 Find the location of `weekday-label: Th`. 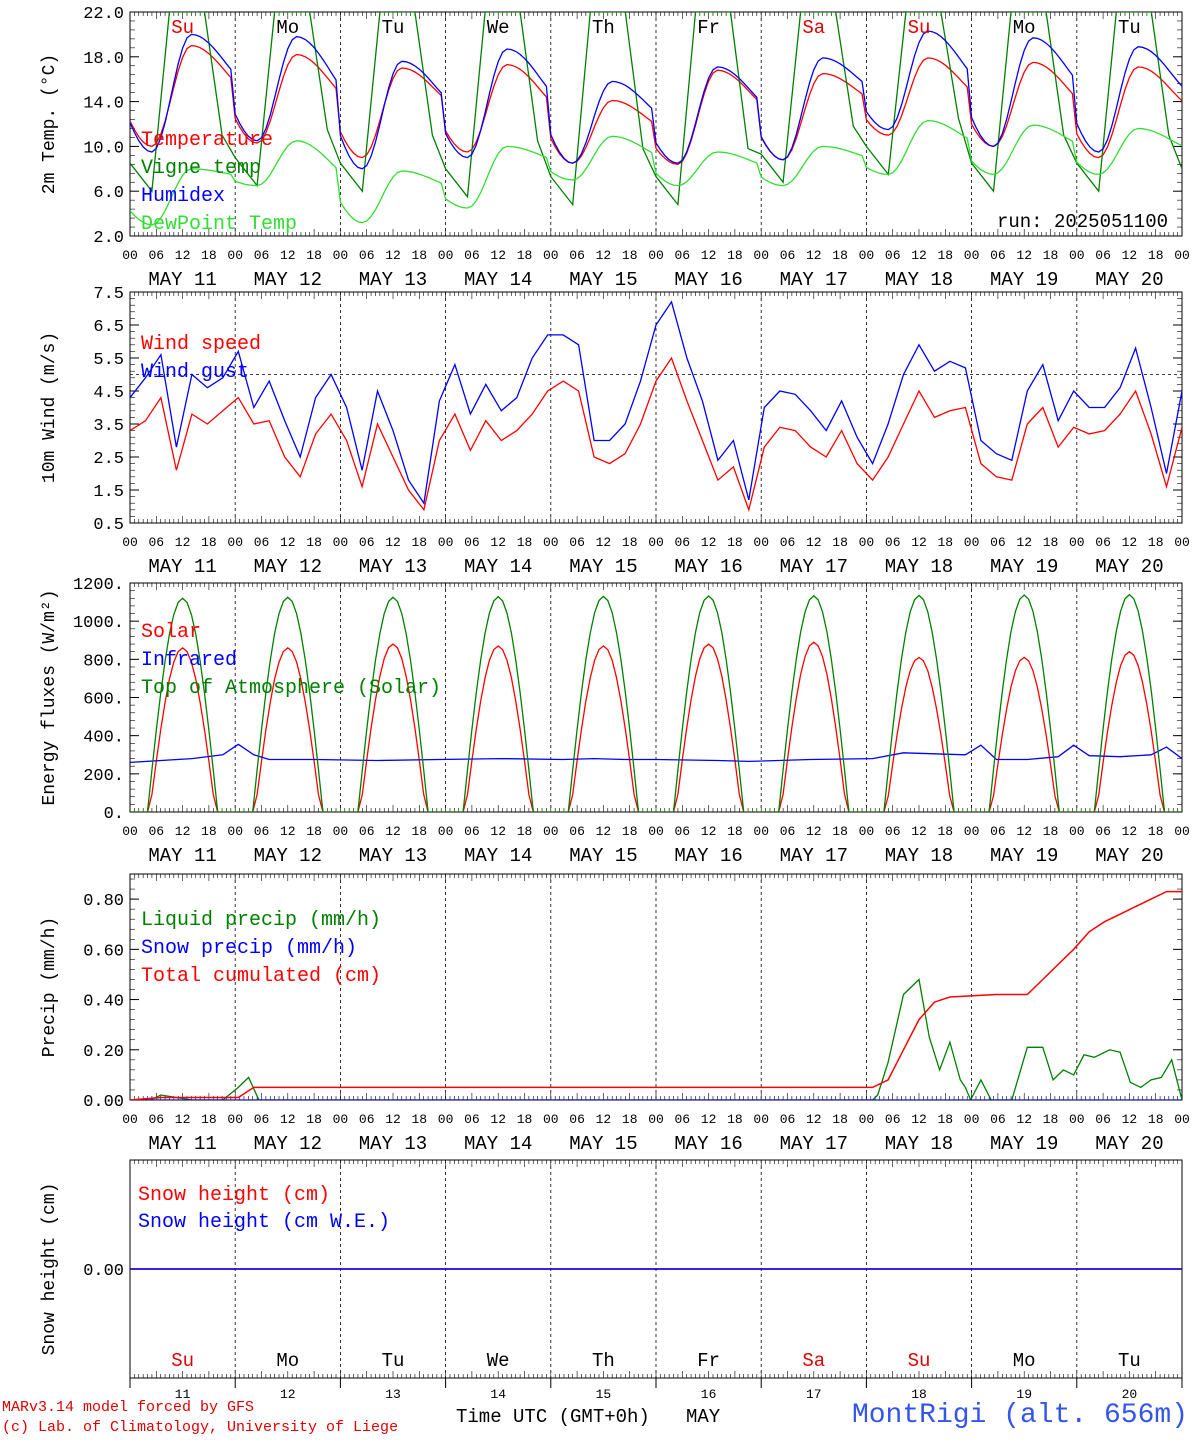

weekday-label: Th is located at coordinates (603, 28).